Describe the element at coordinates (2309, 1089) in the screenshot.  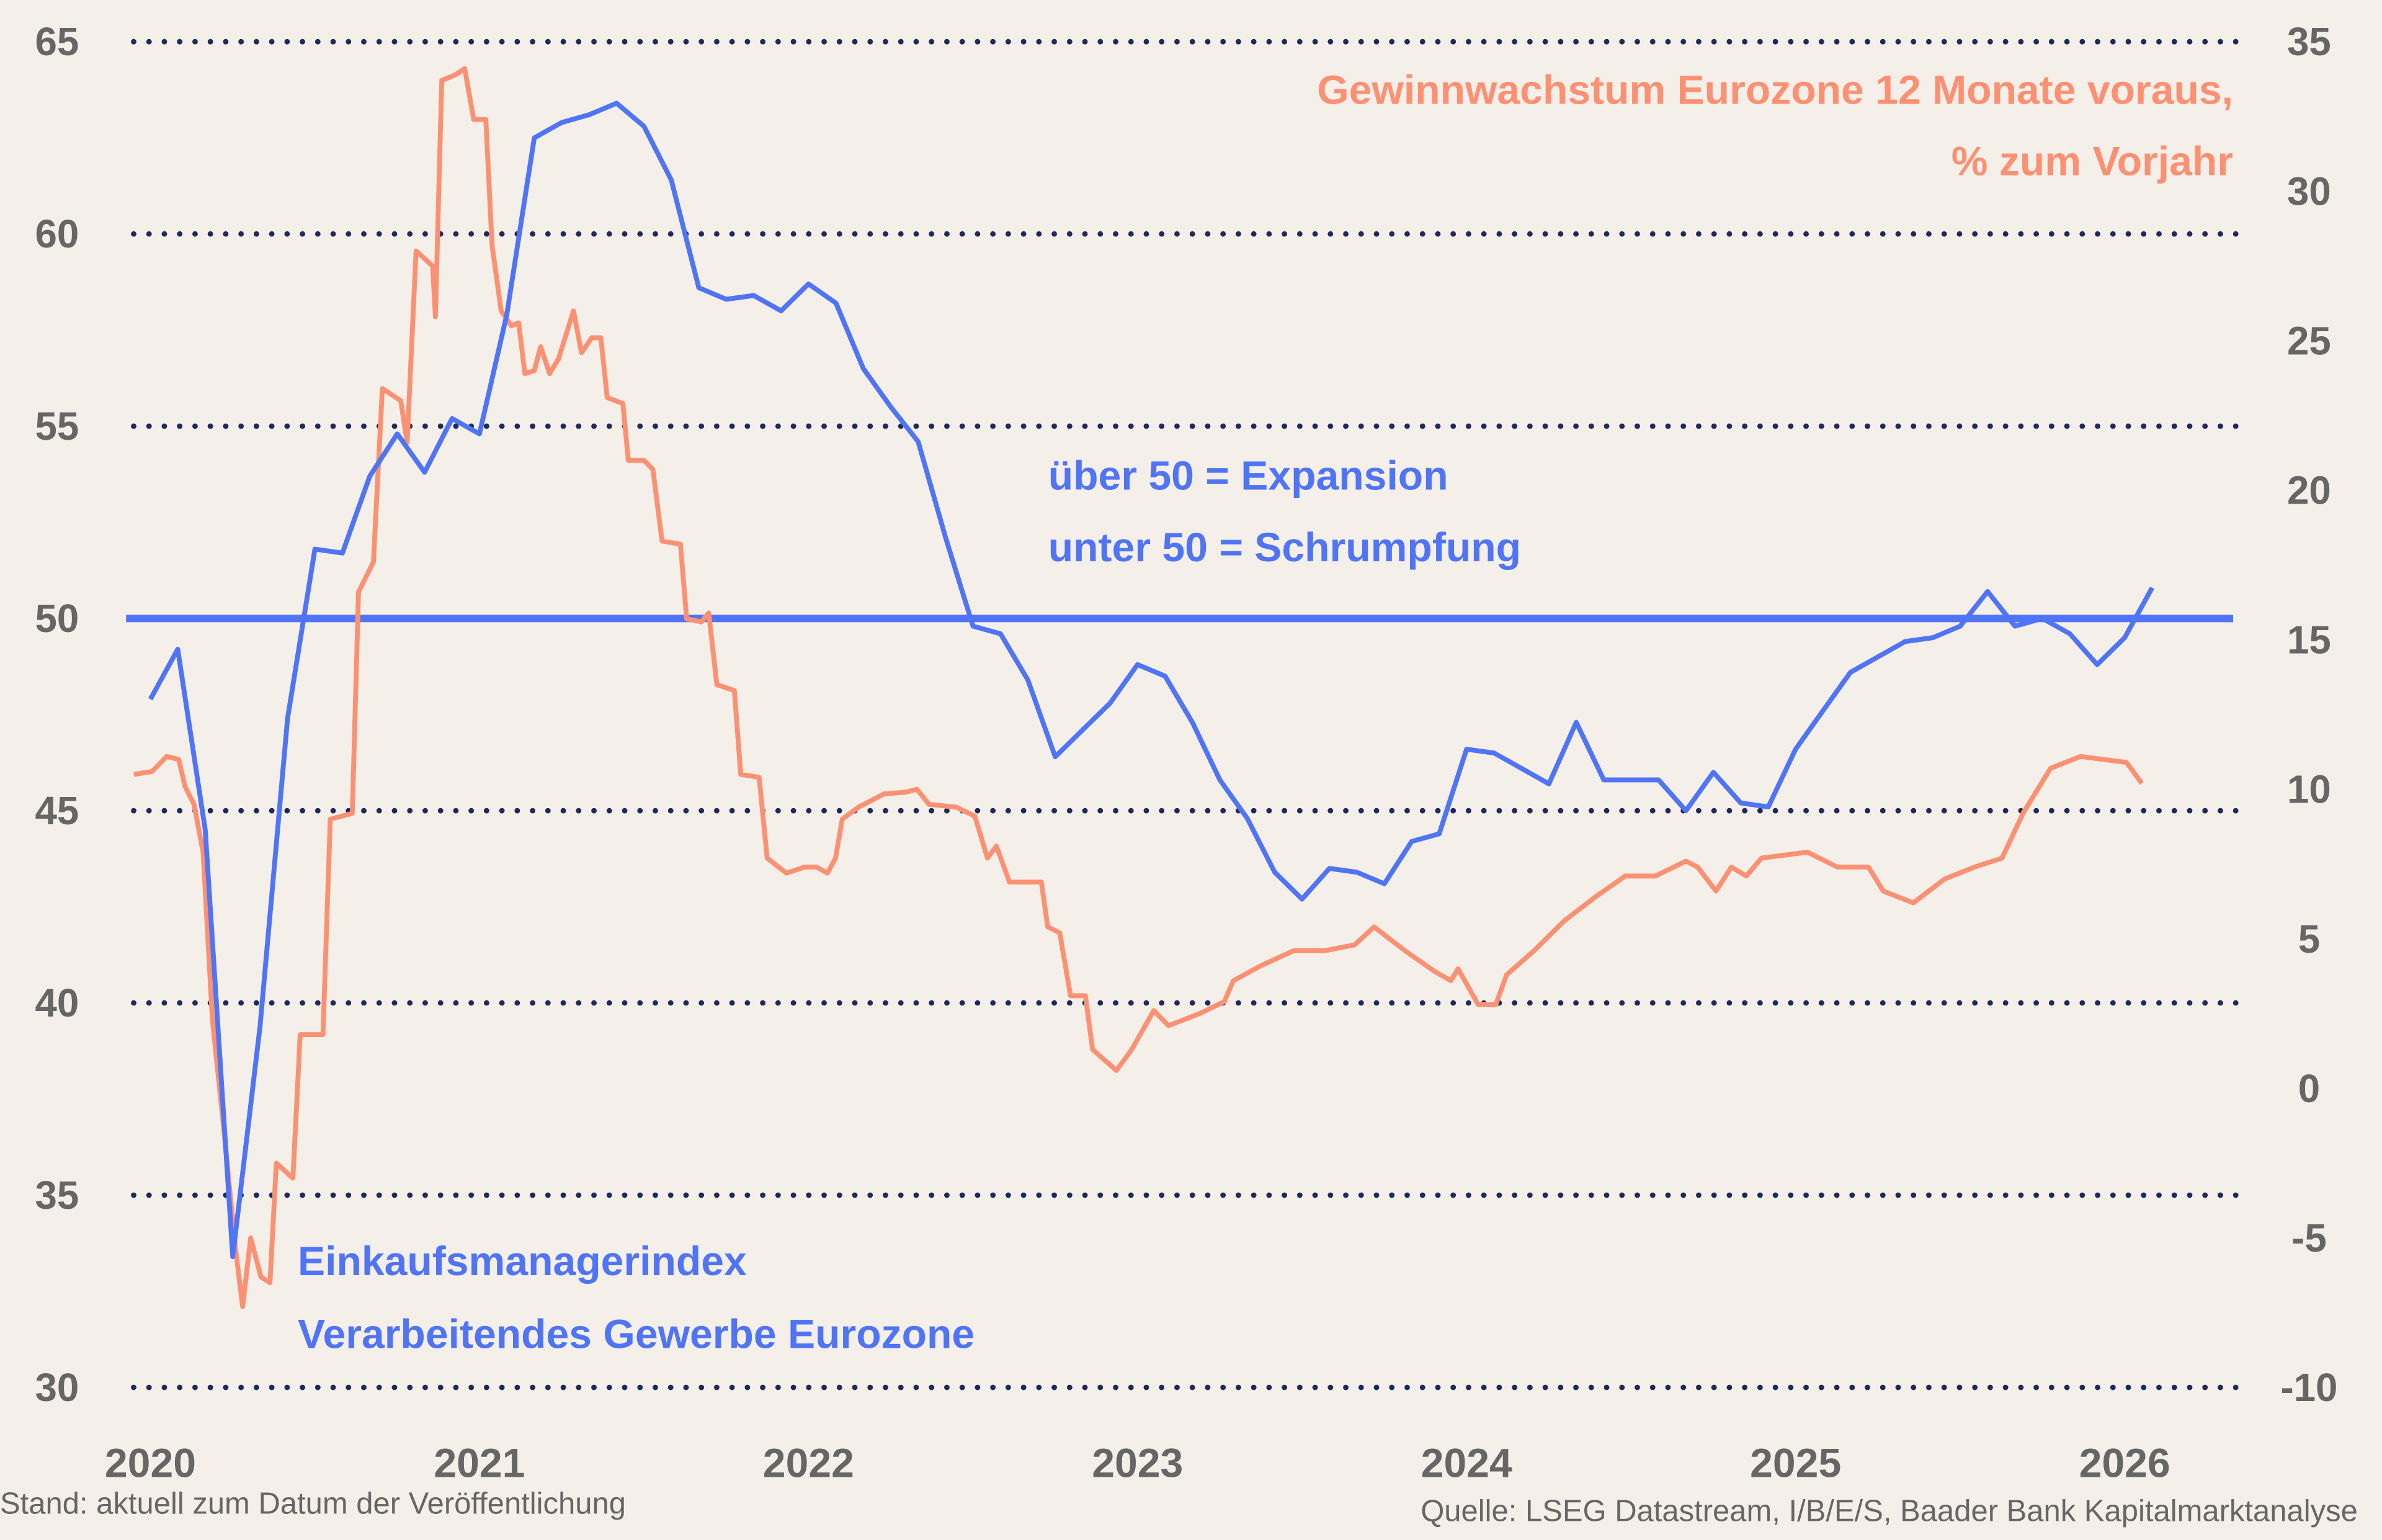
I see `right-tick-label: 0` at that location.